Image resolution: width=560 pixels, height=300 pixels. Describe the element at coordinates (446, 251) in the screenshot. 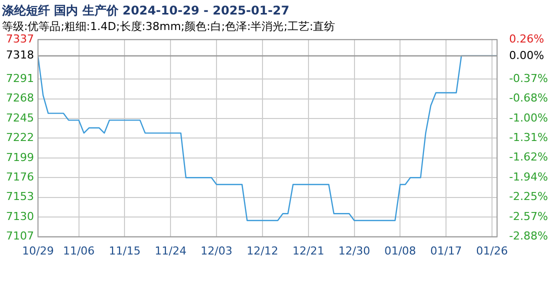

I see `x-tick-label: 01/17` at that location.